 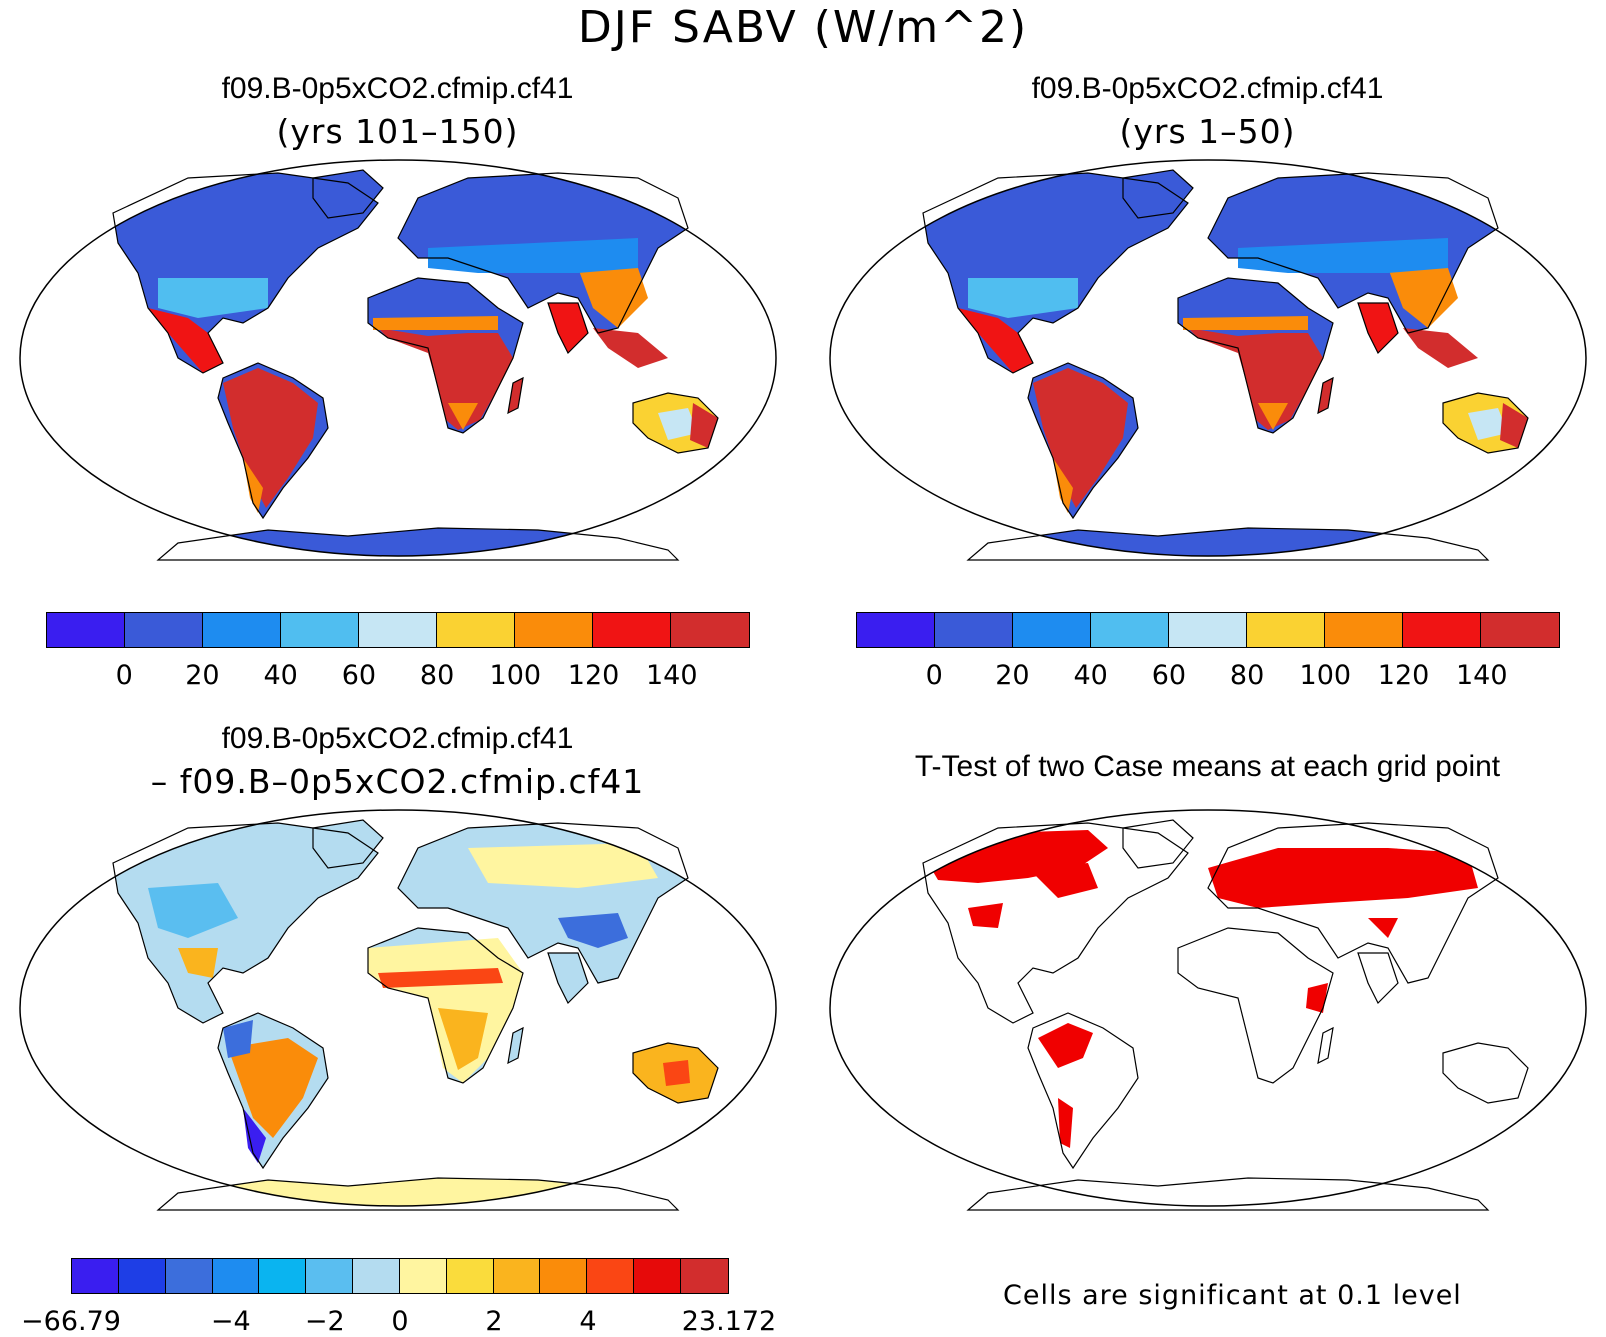 I want to click on panel-3-subtitle: – f09.B–0p5xCO2.cfmip.cf41, so click(x=397, y=781).